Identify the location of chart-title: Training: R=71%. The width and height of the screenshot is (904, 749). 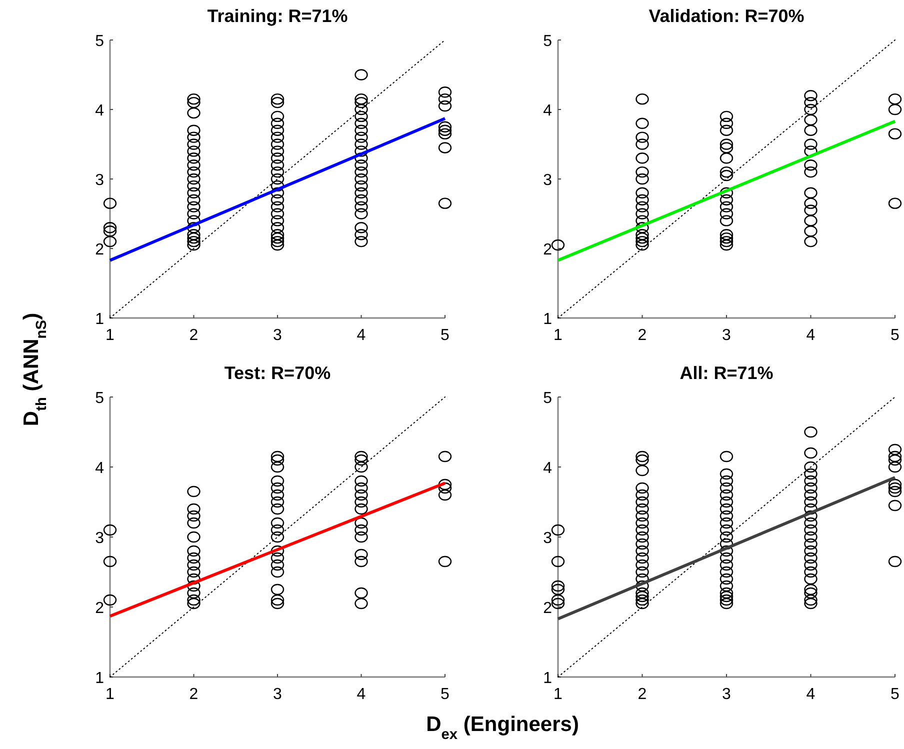
(277, 16).